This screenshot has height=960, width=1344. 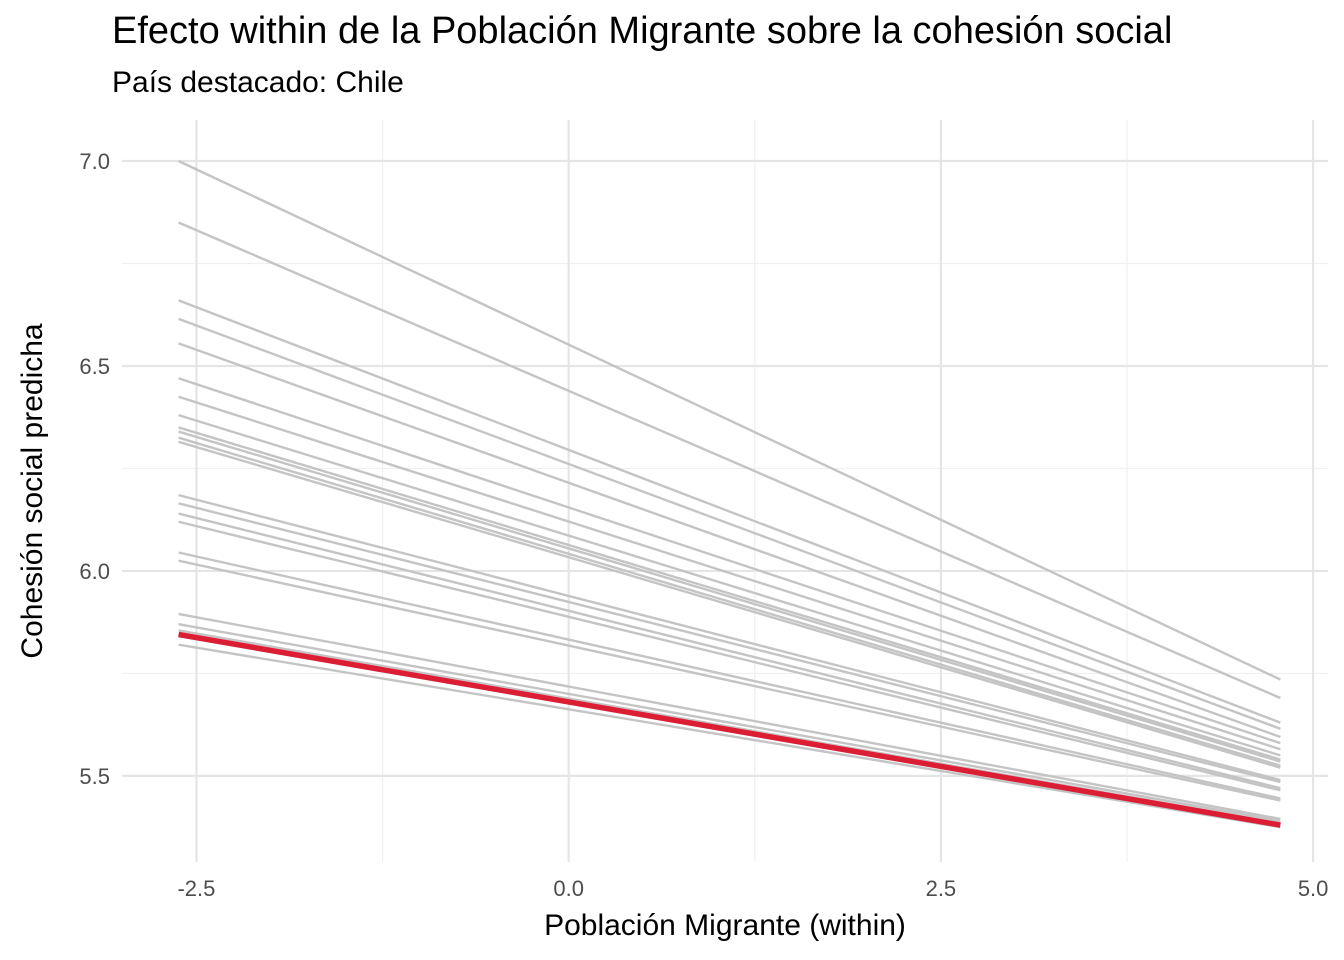 What do you see at coordinates (725, 925) in the screenshot?
I see `x-axis-title: Población Migrante (within)` at bounding box center [725, 925].